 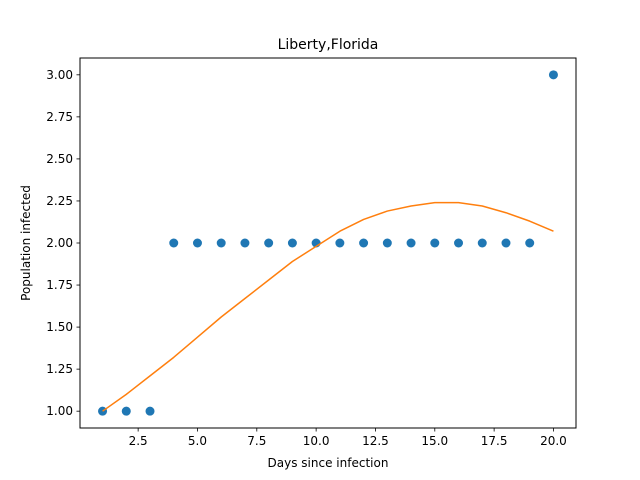 What do you see at coordinates (59, 117) in the screenshot?
I see `y-tick-label: 2.75` at bounding box center [59, 117].